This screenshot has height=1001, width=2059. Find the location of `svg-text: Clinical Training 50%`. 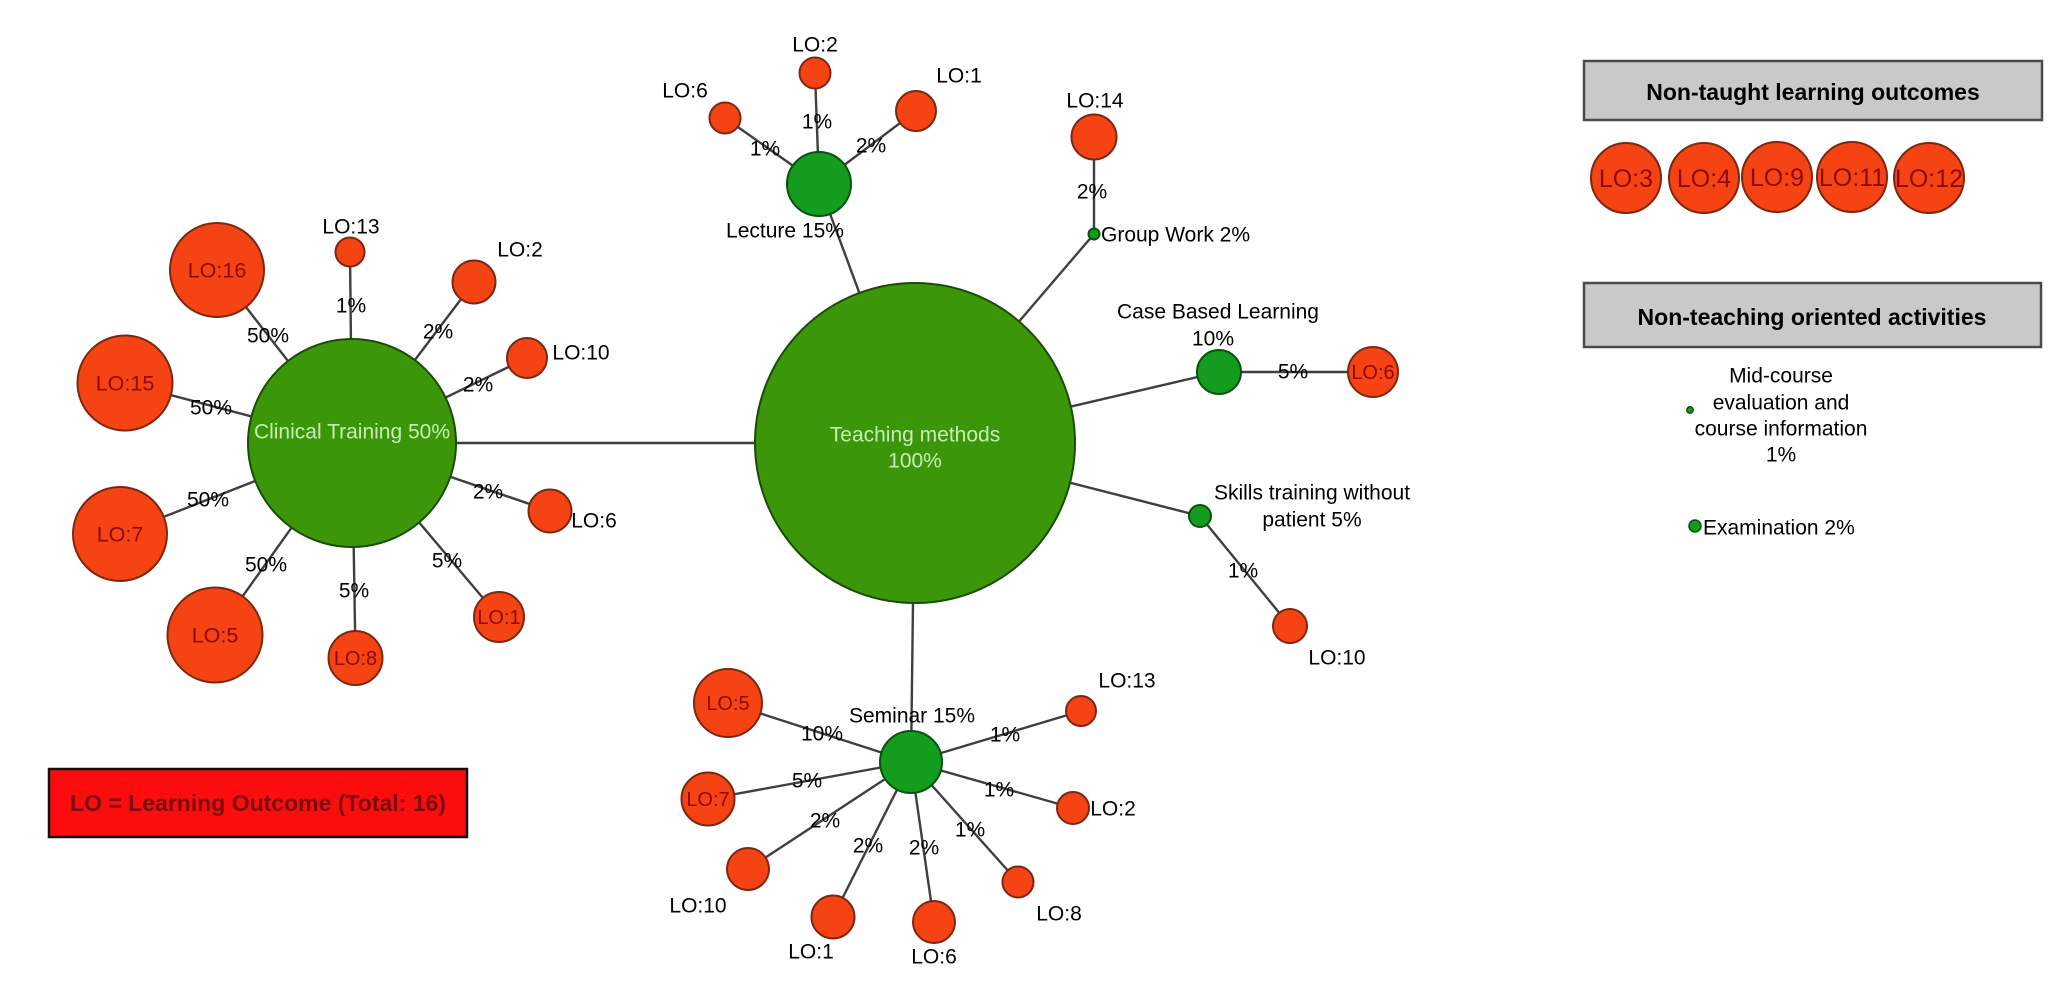

svg-text: Clinical Training 50% is located at coordinates (352, 431).